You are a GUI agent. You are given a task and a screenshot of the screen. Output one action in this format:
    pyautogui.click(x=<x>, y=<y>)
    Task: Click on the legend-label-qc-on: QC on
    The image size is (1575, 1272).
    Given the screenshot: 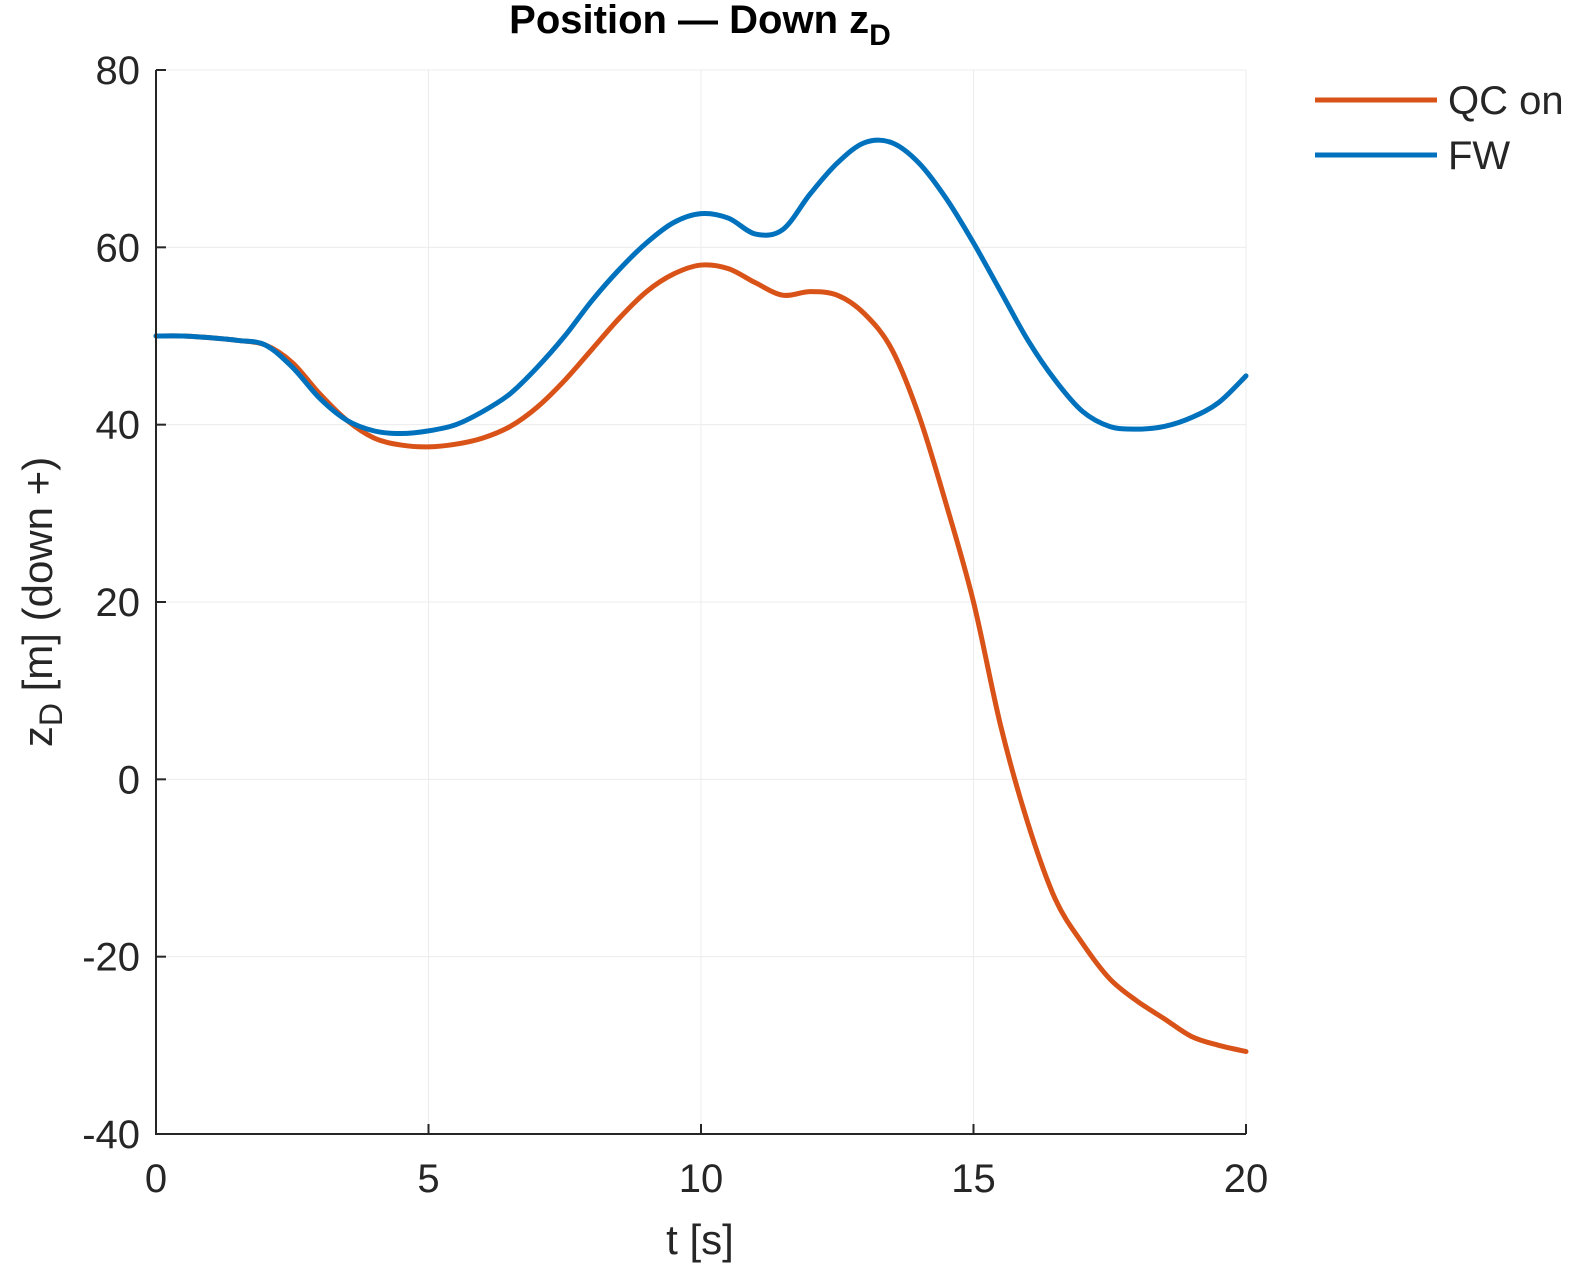 What is the action you would take?
    pyautogui.click(x=1506, y=101)
    